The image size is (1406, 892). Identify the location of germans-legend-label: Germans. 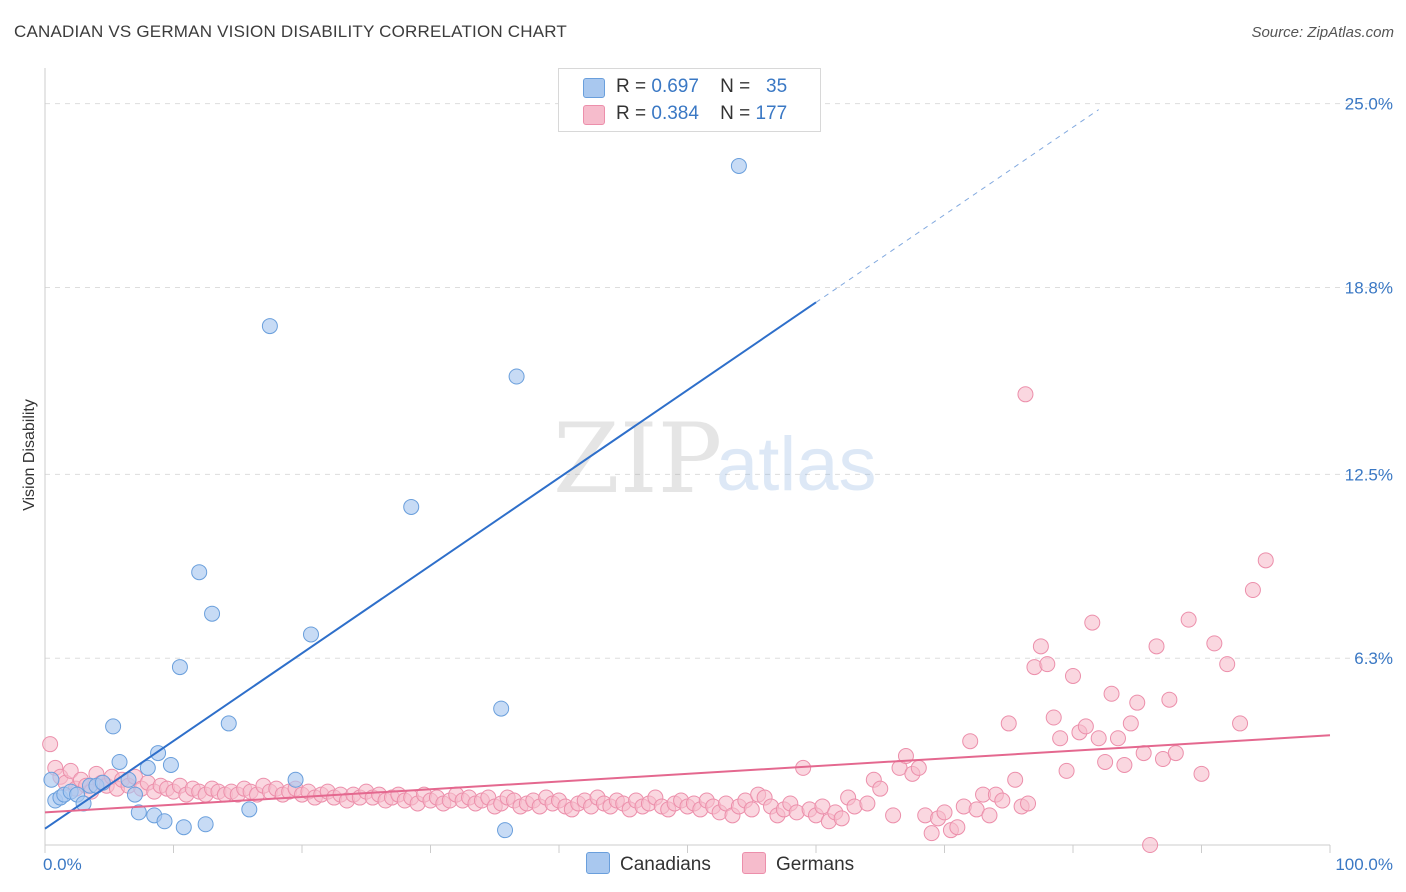
(815, 864).